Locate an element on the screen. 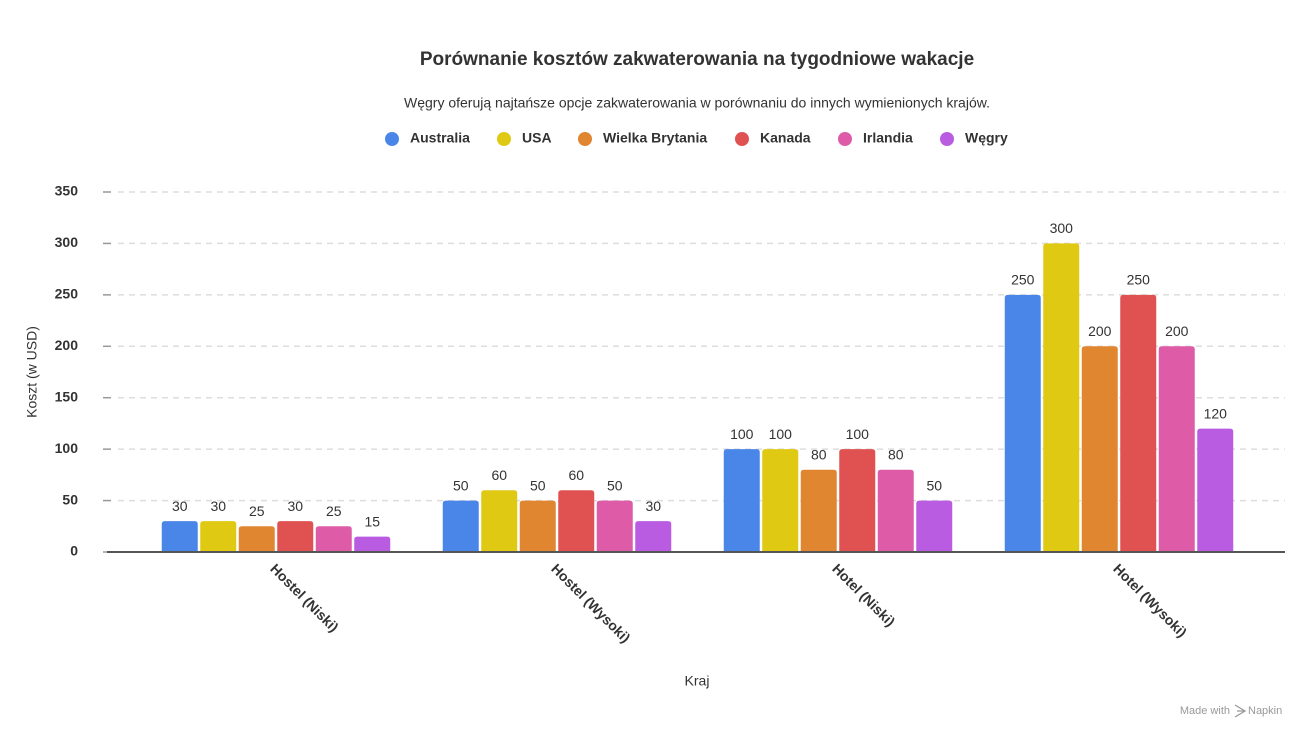  x-tick-label: Hostel (Wysoki) is located at coordinates (590, 602).